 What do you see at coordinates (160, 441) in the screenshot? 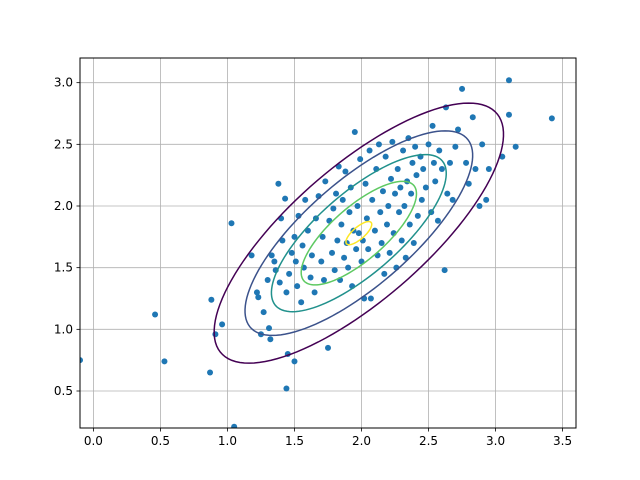
I see `x-tick-label: 0.5` at bounding box center [160, 441].